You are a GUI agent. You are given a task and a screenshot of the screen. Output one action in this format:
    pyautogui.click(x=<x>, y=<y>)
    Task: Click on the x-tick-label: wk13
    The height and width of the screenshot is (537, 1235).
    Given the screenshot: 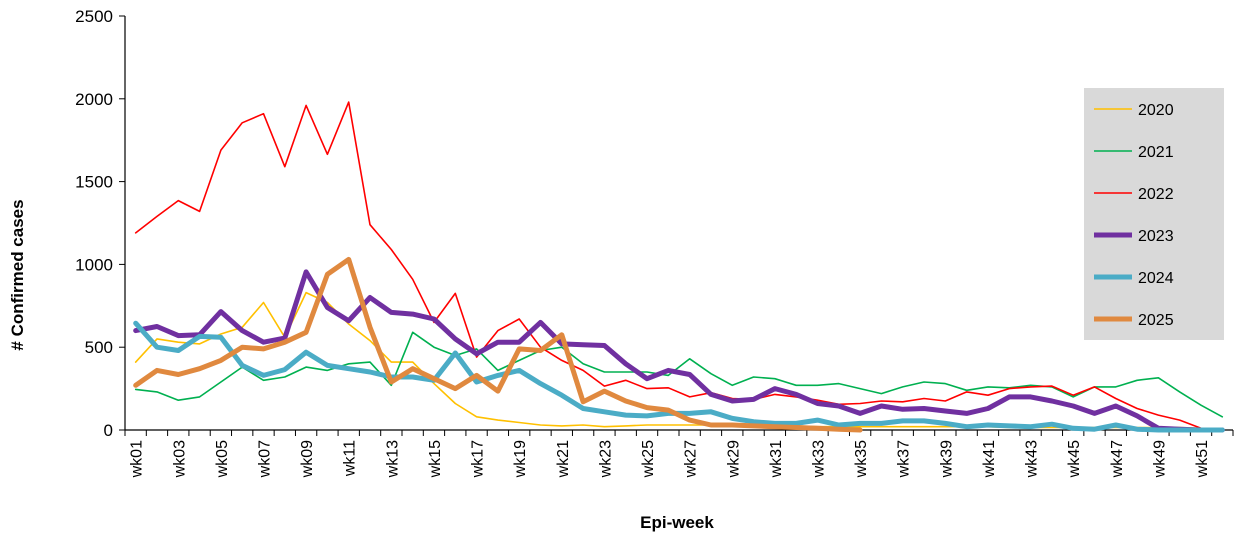 What is the action you would take?
    pyautogui.click(x=392, y=459)
    